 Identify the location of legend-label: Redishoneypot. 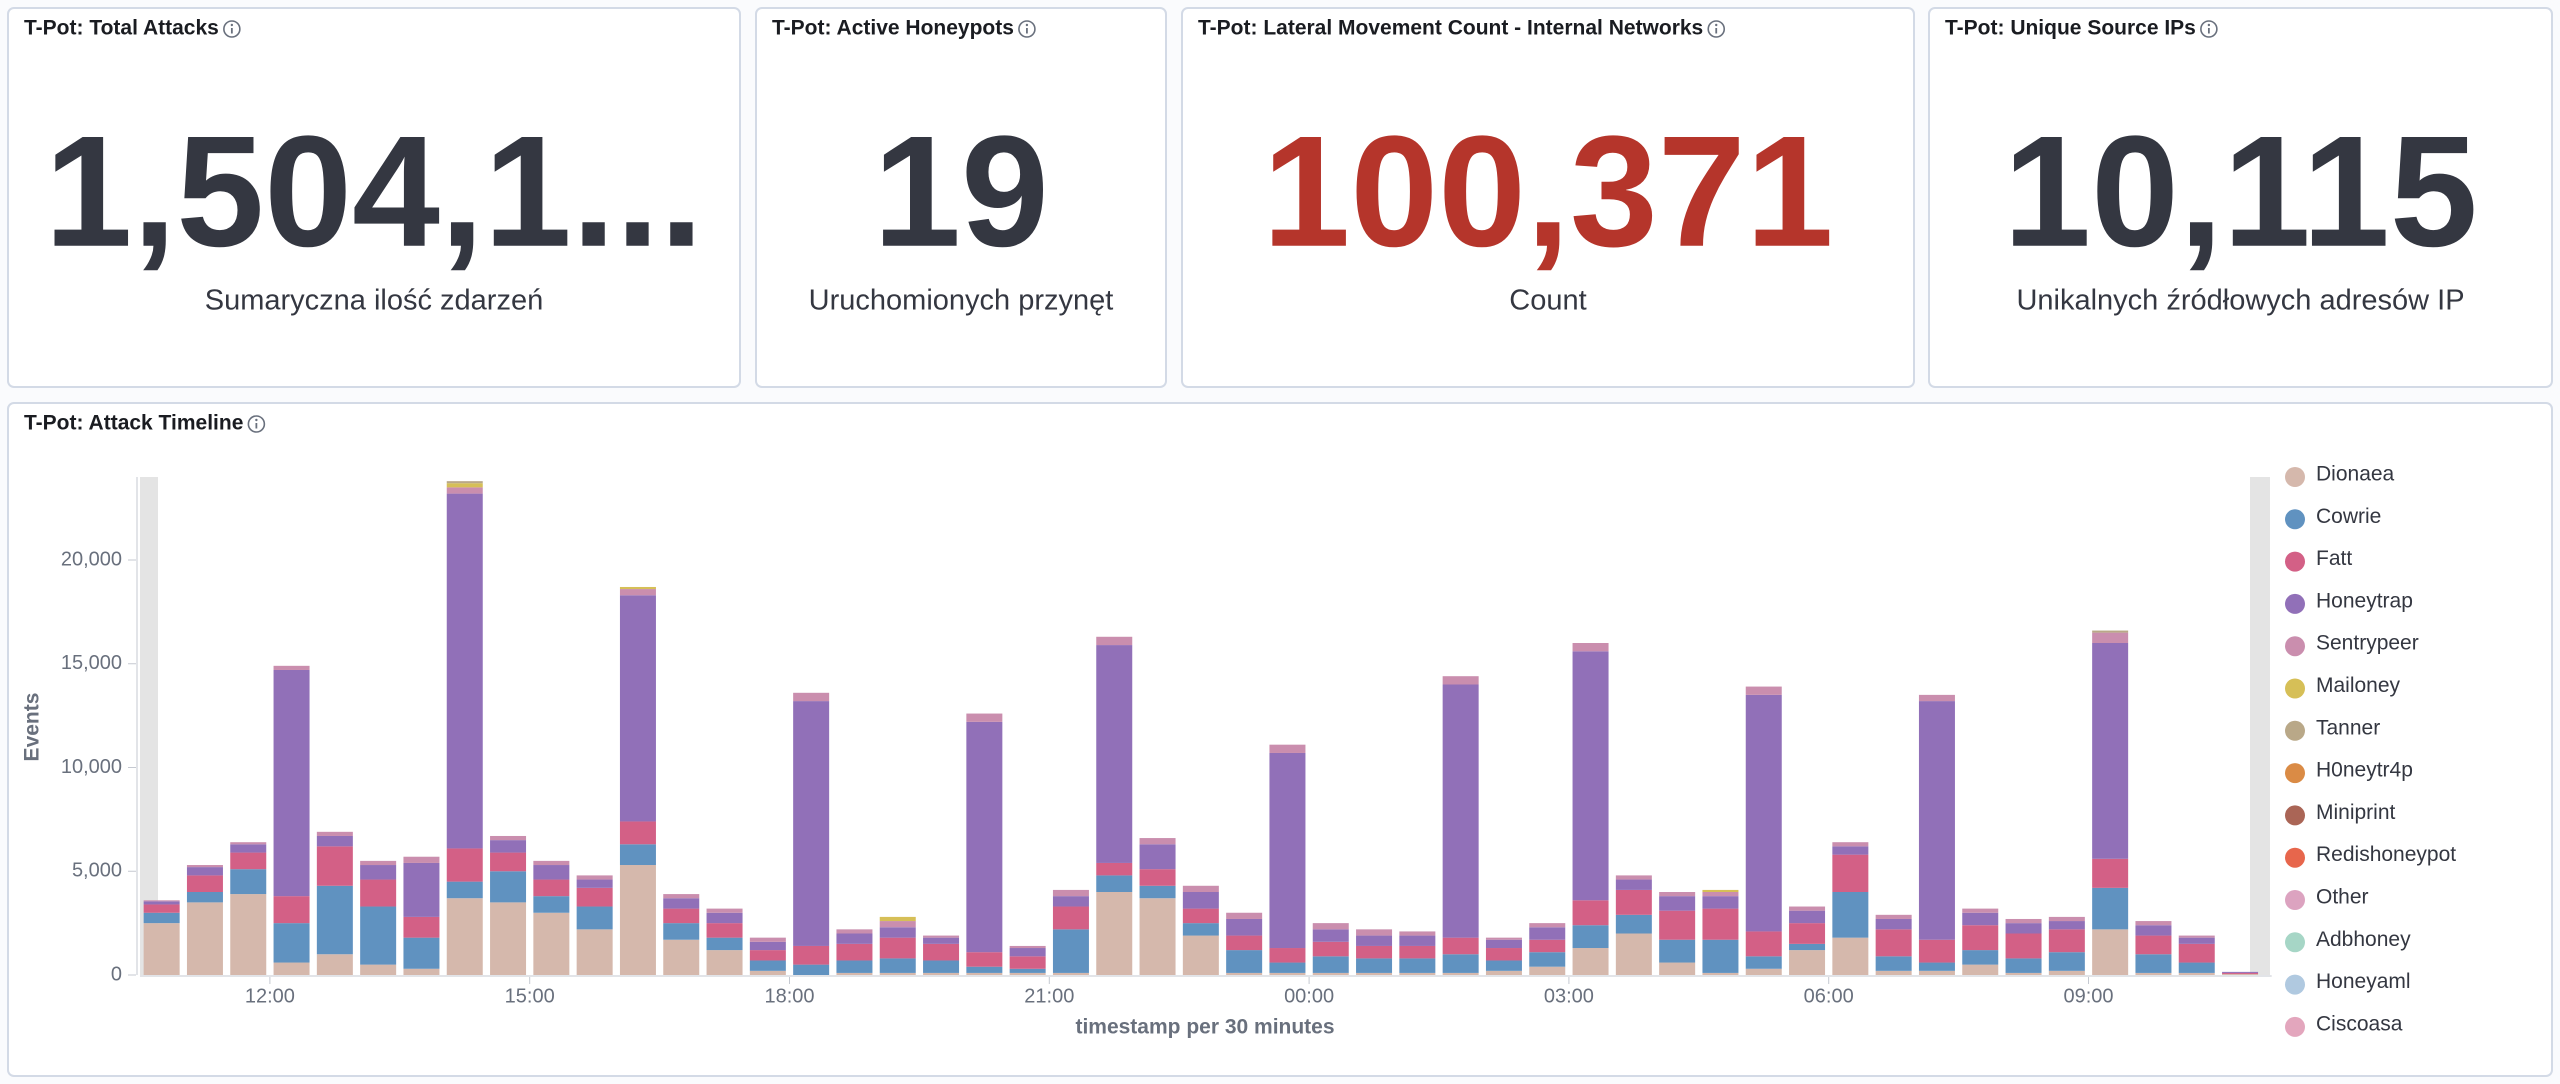
(2386, 854).